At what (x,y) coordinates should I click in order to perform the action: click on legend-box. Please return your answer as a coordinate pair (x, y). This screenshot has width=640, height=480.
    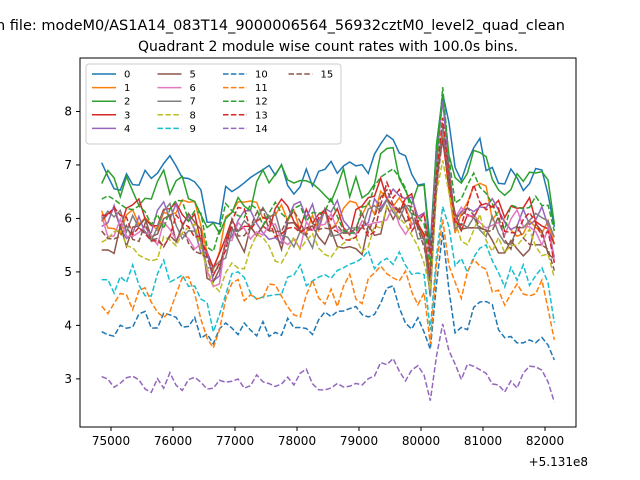
    Looking at the image, I should click on (213, 104).